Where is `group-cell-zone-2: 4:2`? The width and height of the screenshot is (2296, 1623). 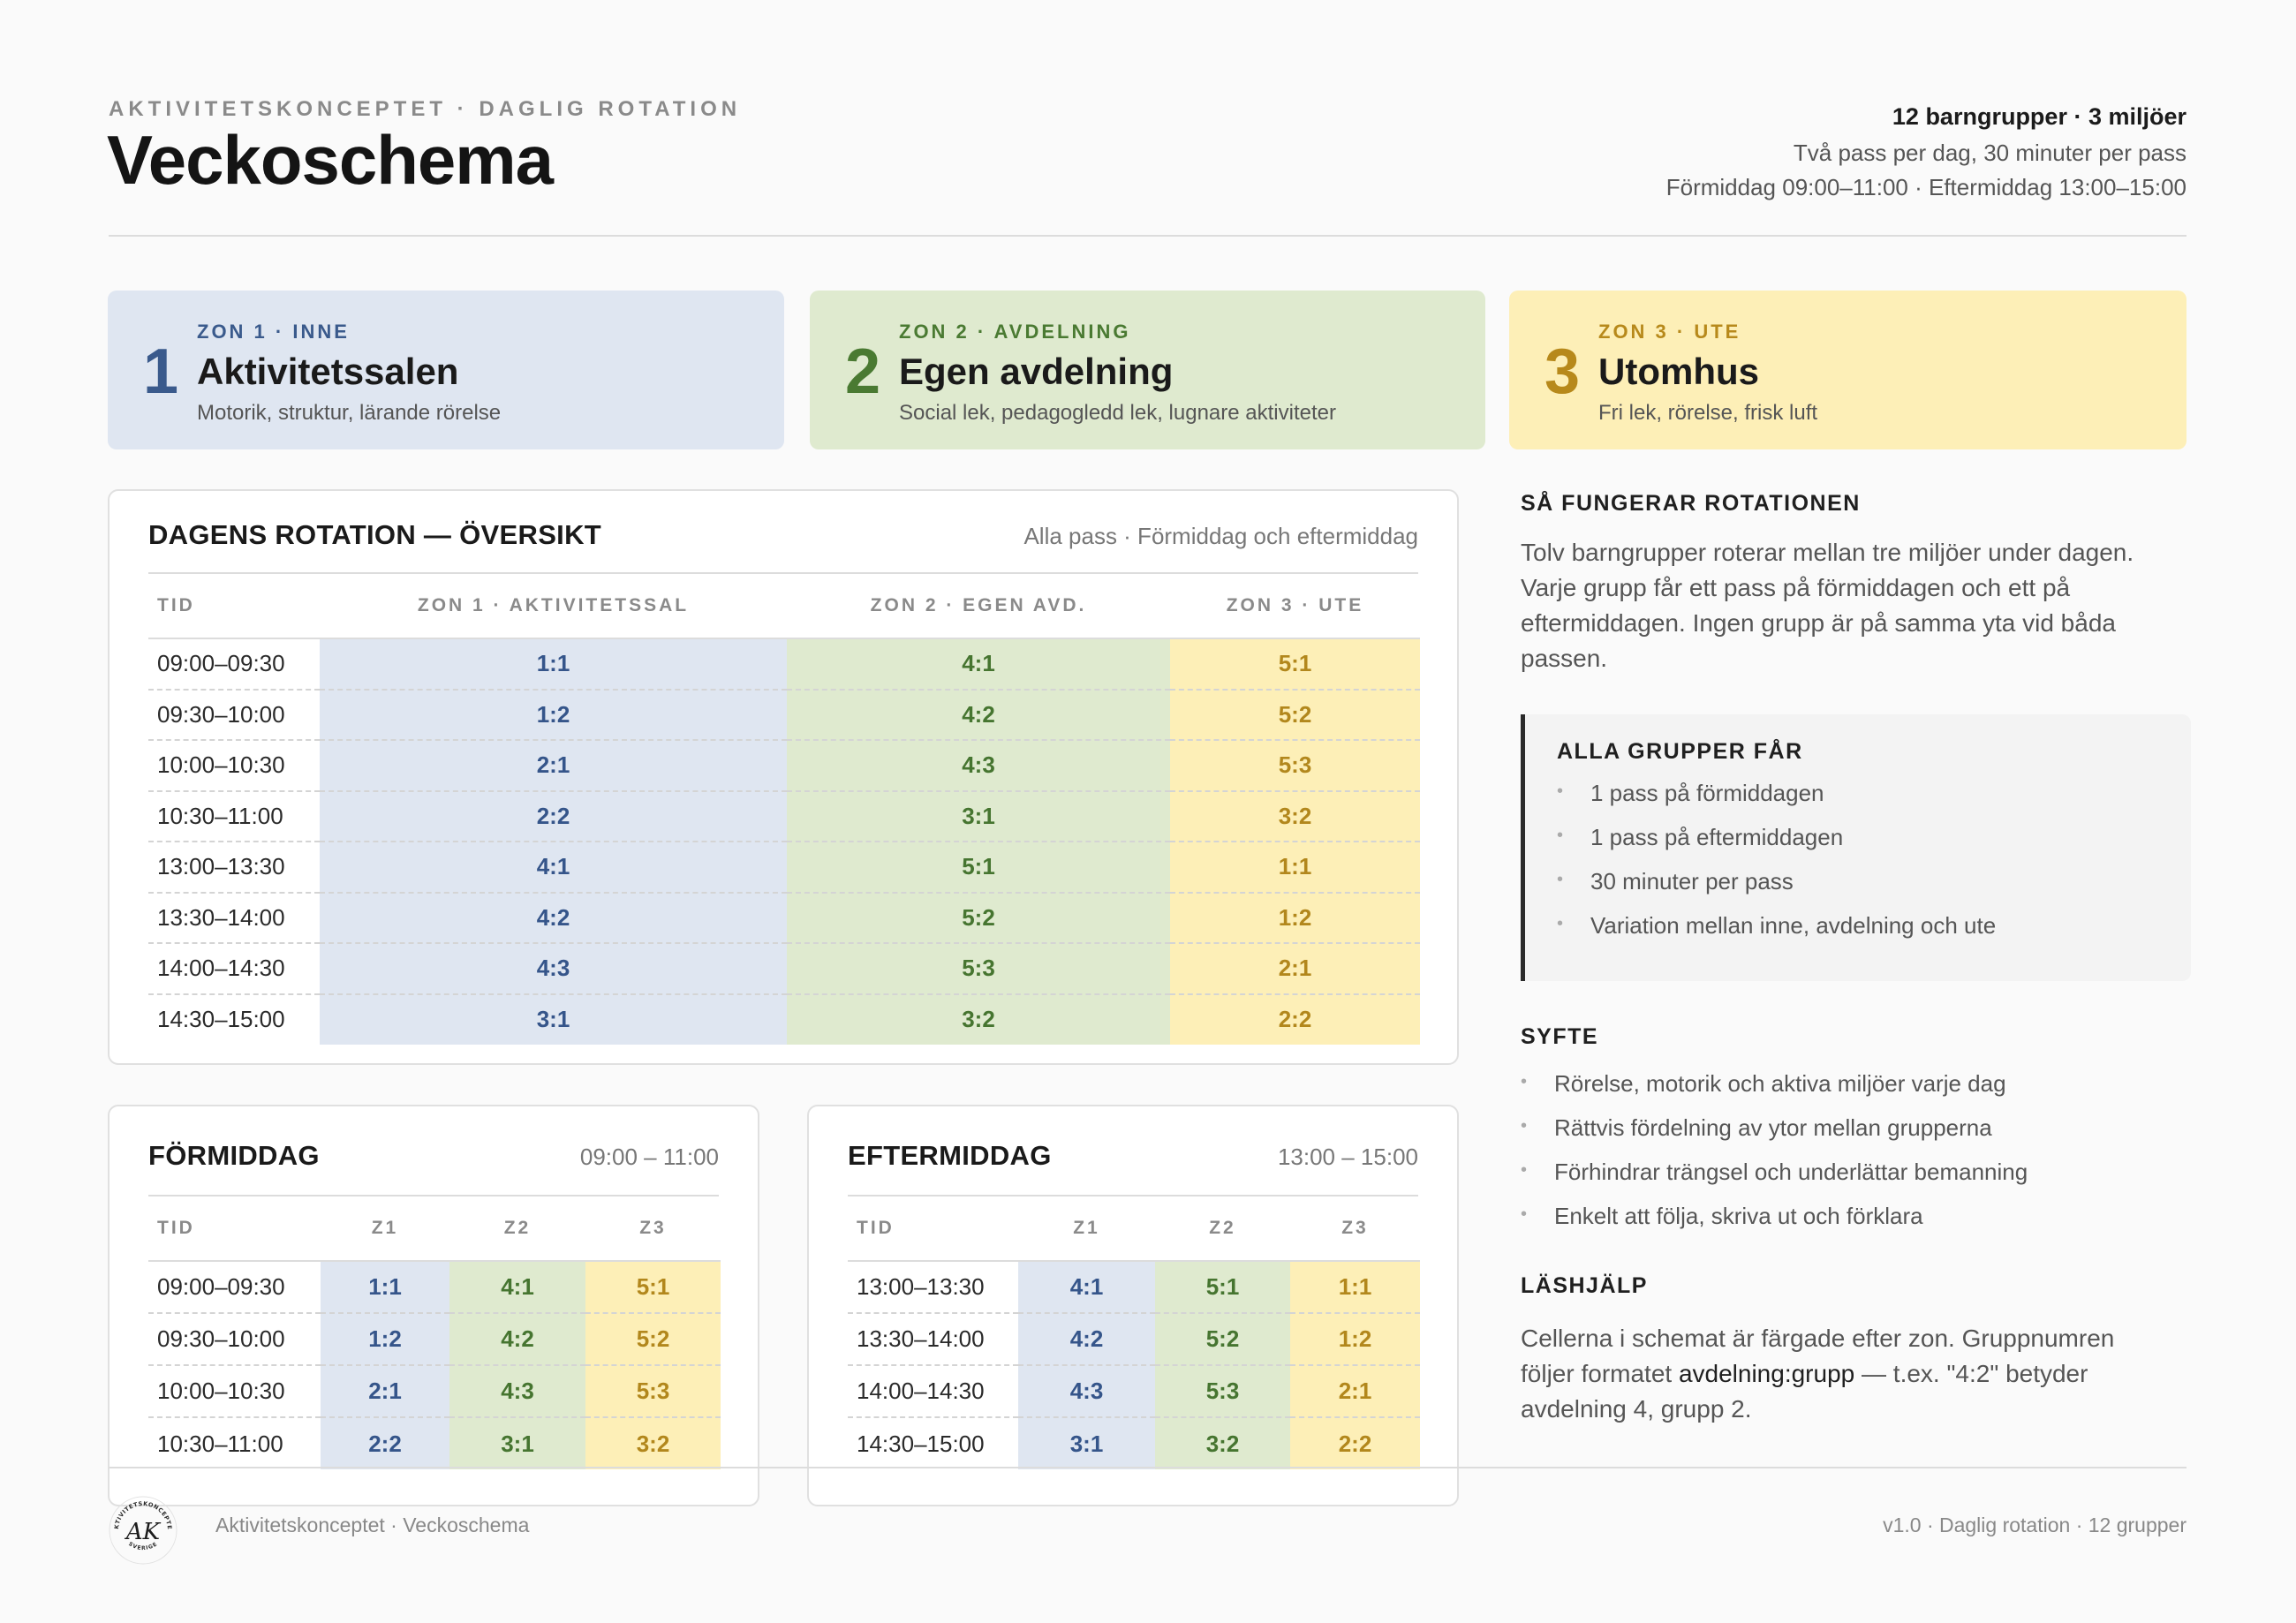 group-cell-zone-2: 4:2 is located at coordinates (979, 715).